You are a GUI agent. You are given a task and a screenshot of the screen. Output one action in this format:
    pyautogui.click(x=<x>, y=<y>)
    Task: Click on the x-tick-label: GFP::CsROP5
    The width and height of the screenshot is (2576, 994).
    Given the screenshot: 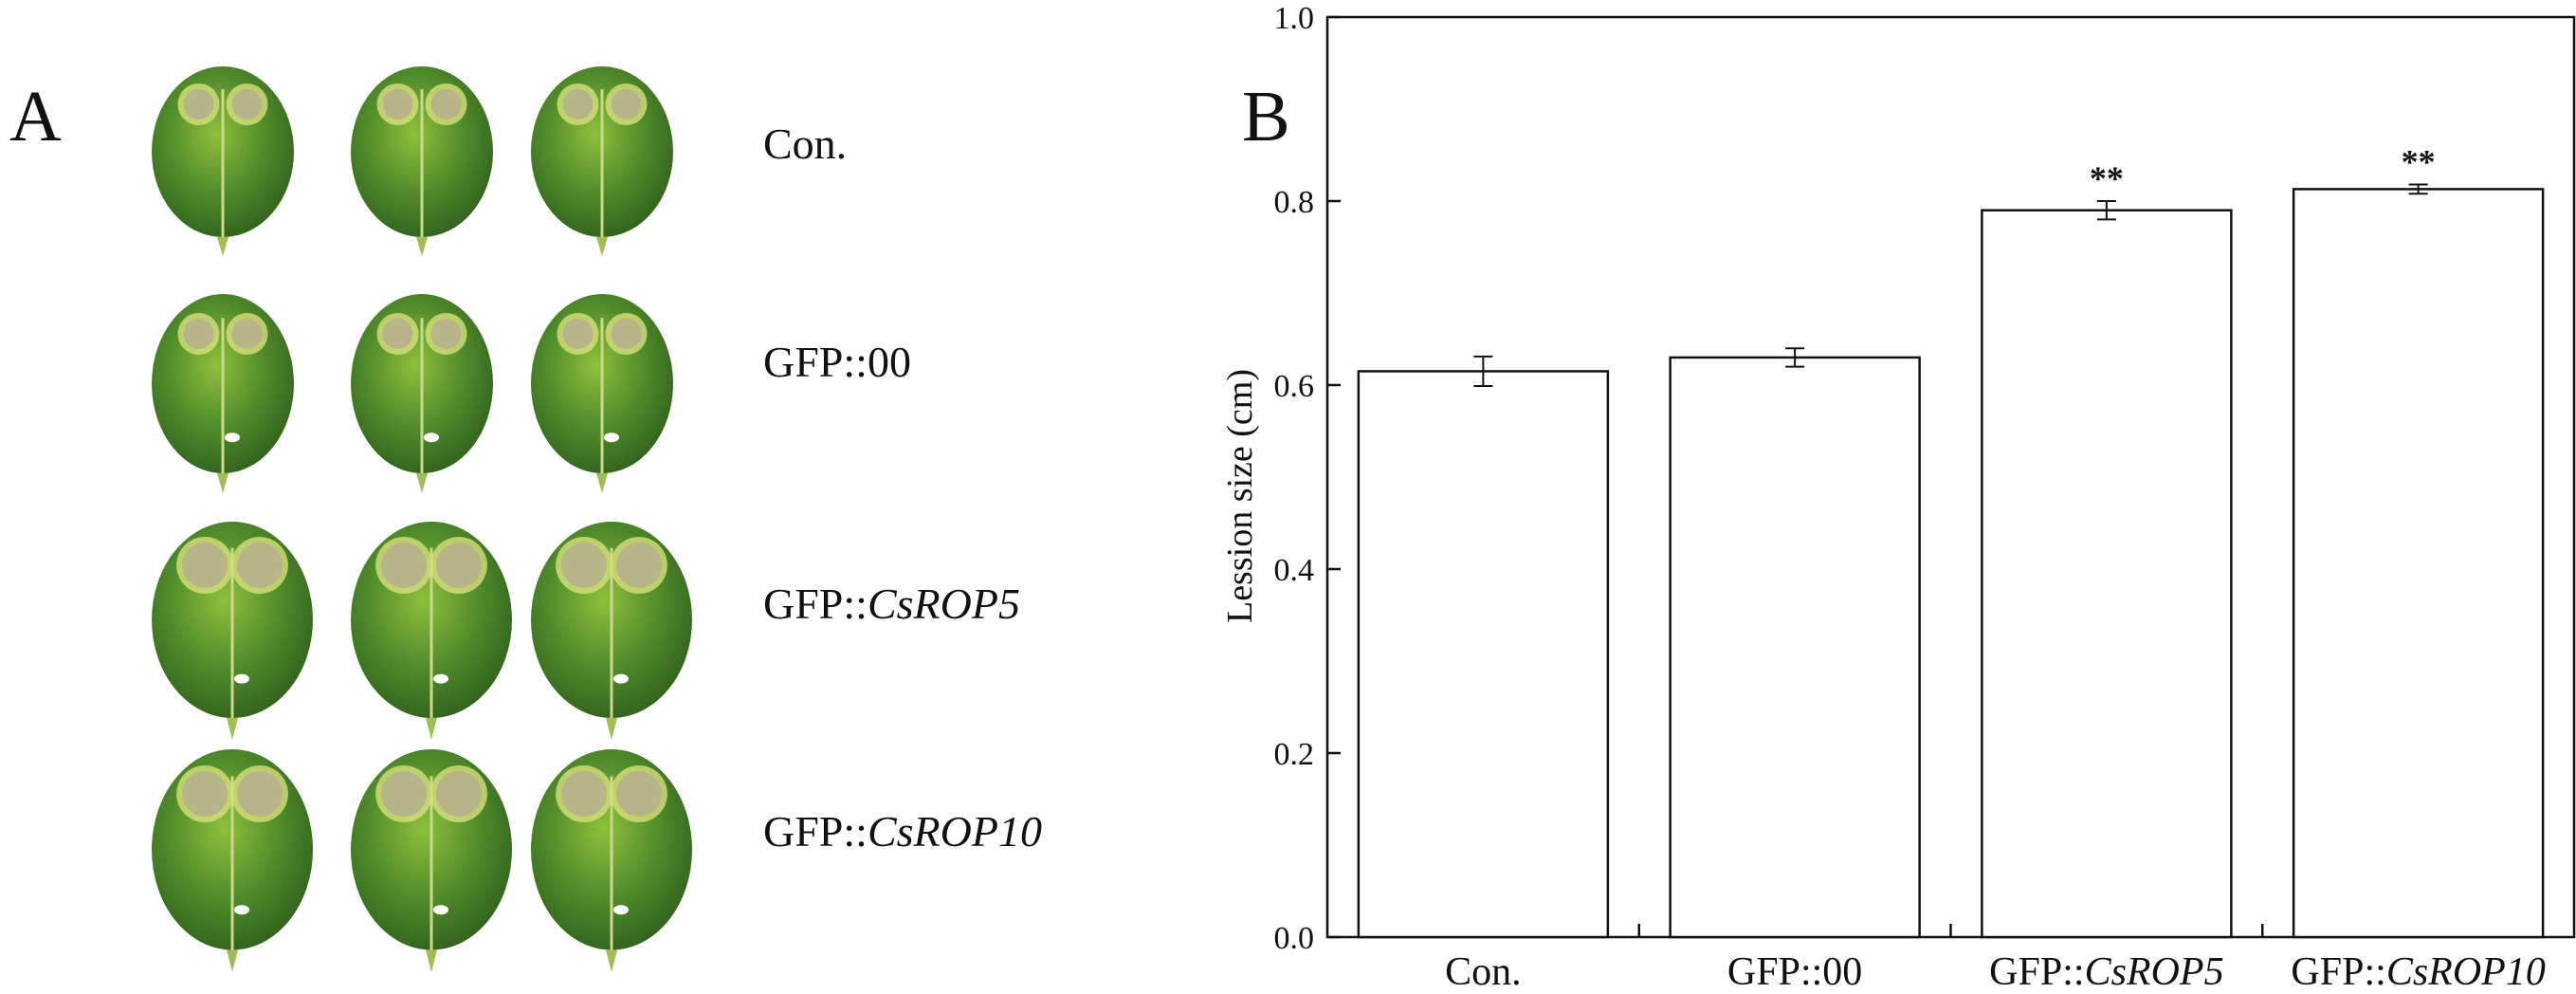 What is the action you would take?
    pyautogui.click(x=2106, y=972)
    